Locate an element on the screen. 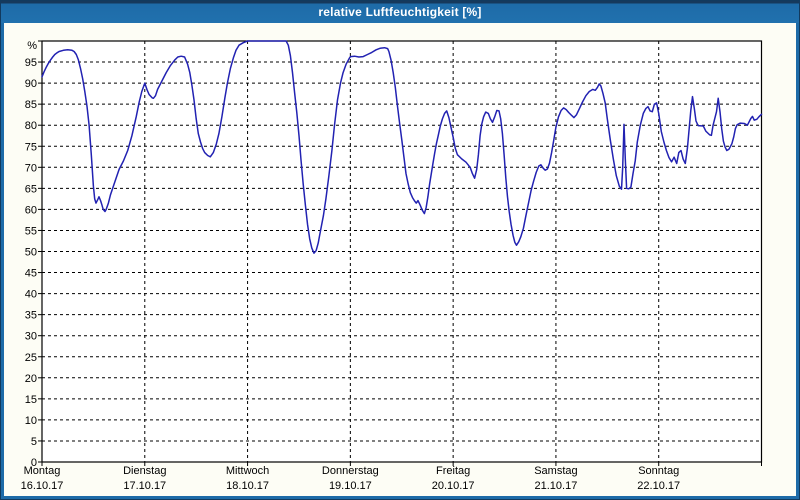 This screenshot has width=800, height=500. y-tick-label: 50 is located at coordinates (31, 253).